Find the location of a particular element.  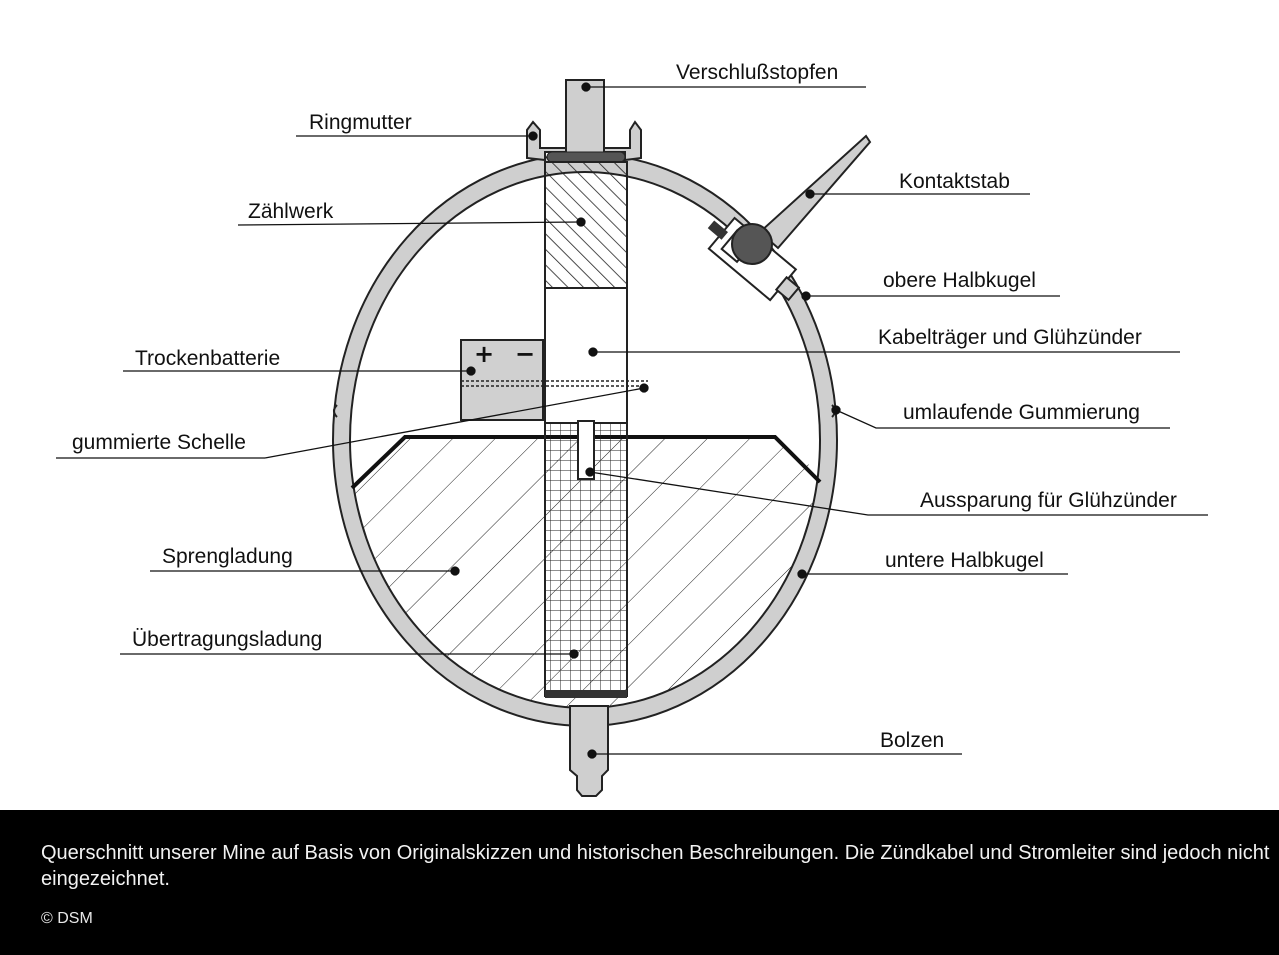

label-untere-halbkugel: untere Halbkugel is located at coordinates (964, 560).